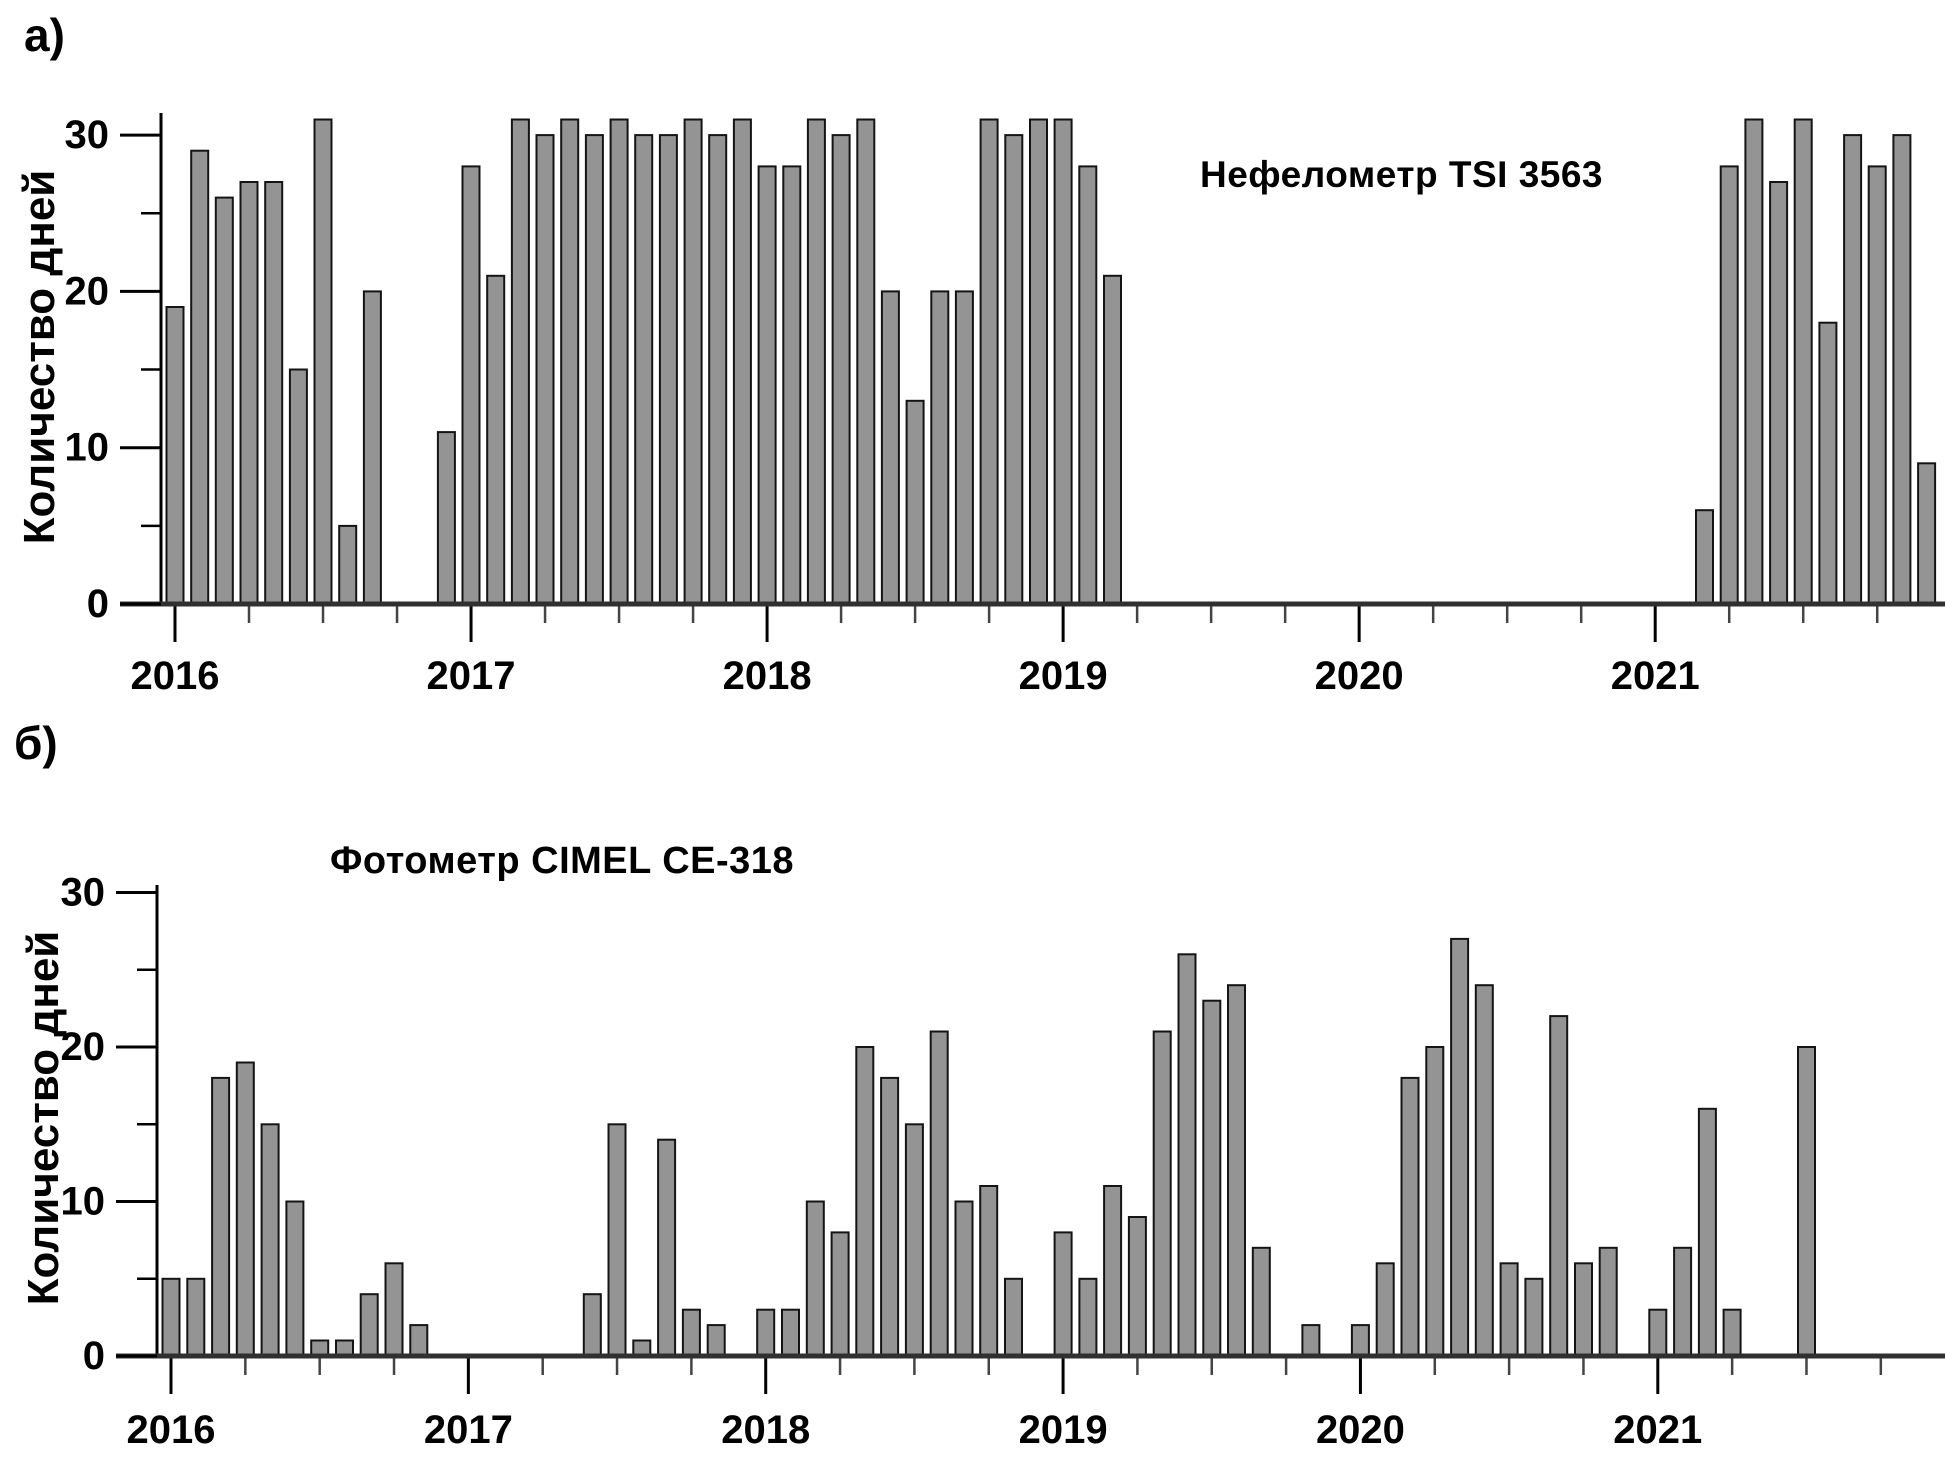  I want to click on x-year-label-b: 2019, so click(1063, 1430).